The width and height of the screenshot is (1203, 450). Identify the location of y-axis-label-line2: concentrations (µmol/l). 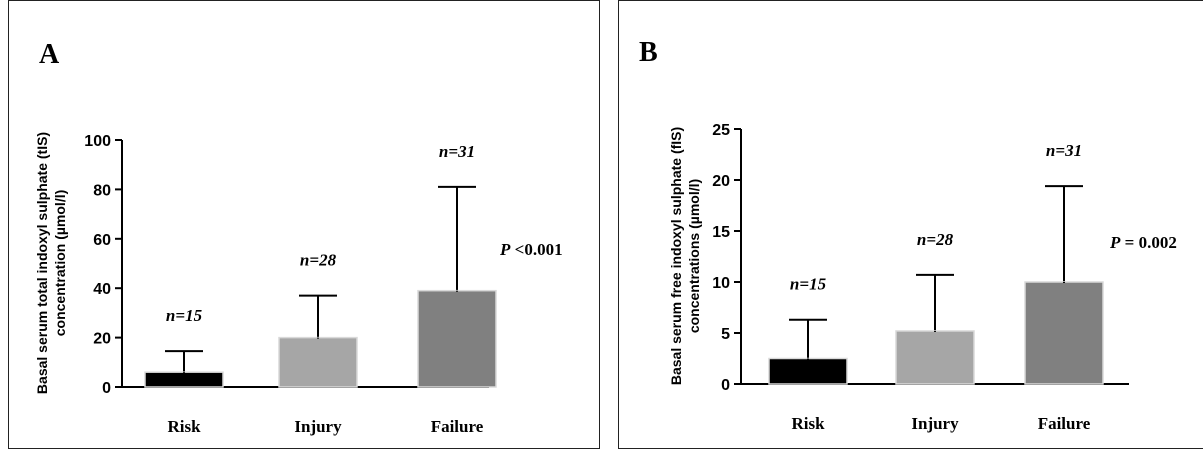
(694, 256).